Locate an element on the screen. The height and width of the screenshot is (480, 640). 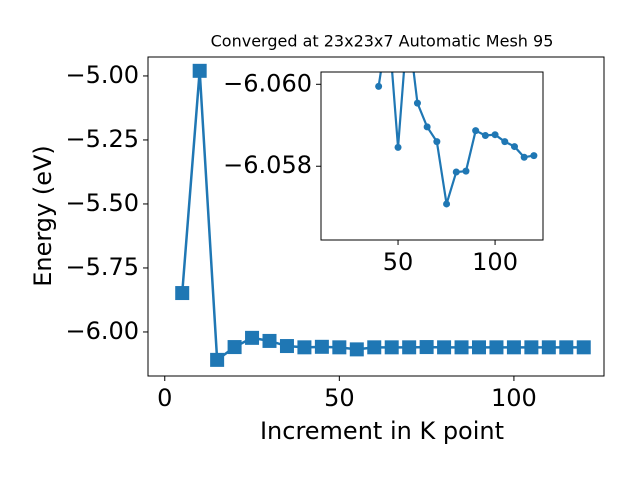
axes-background is located at coordinates (432, 156).